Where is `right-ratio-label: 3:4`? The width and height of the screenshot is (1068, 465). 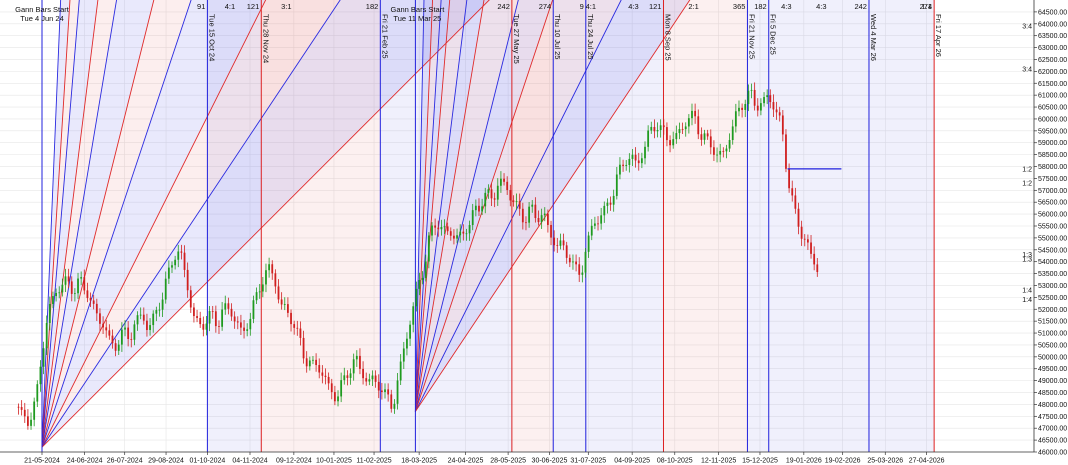 right-ratio-label: 3:4 is located at coordinates (1027, 69).